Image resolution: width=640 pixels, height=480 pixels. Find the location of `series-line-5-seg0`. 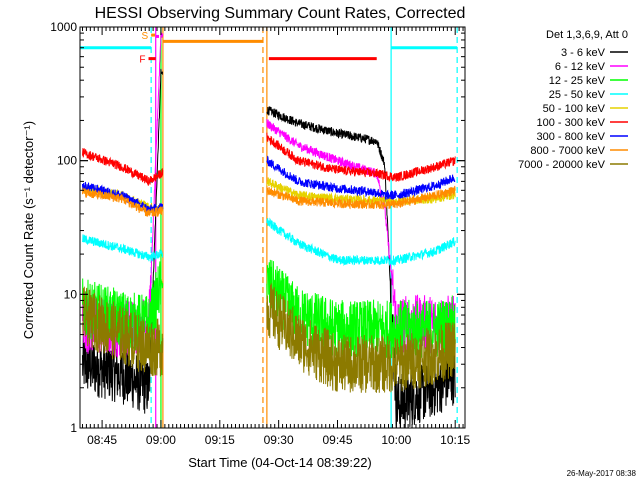

series-line-5-seg0 is located at coordinates (123, 167).